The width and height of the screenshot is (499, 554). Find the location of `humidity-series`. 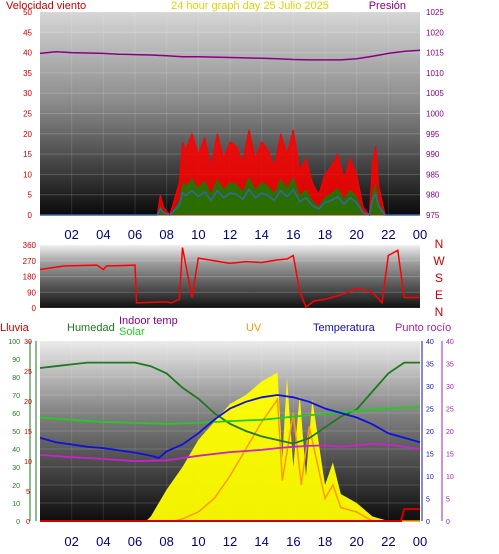

humidity-series is located at coordinates (229, 403).